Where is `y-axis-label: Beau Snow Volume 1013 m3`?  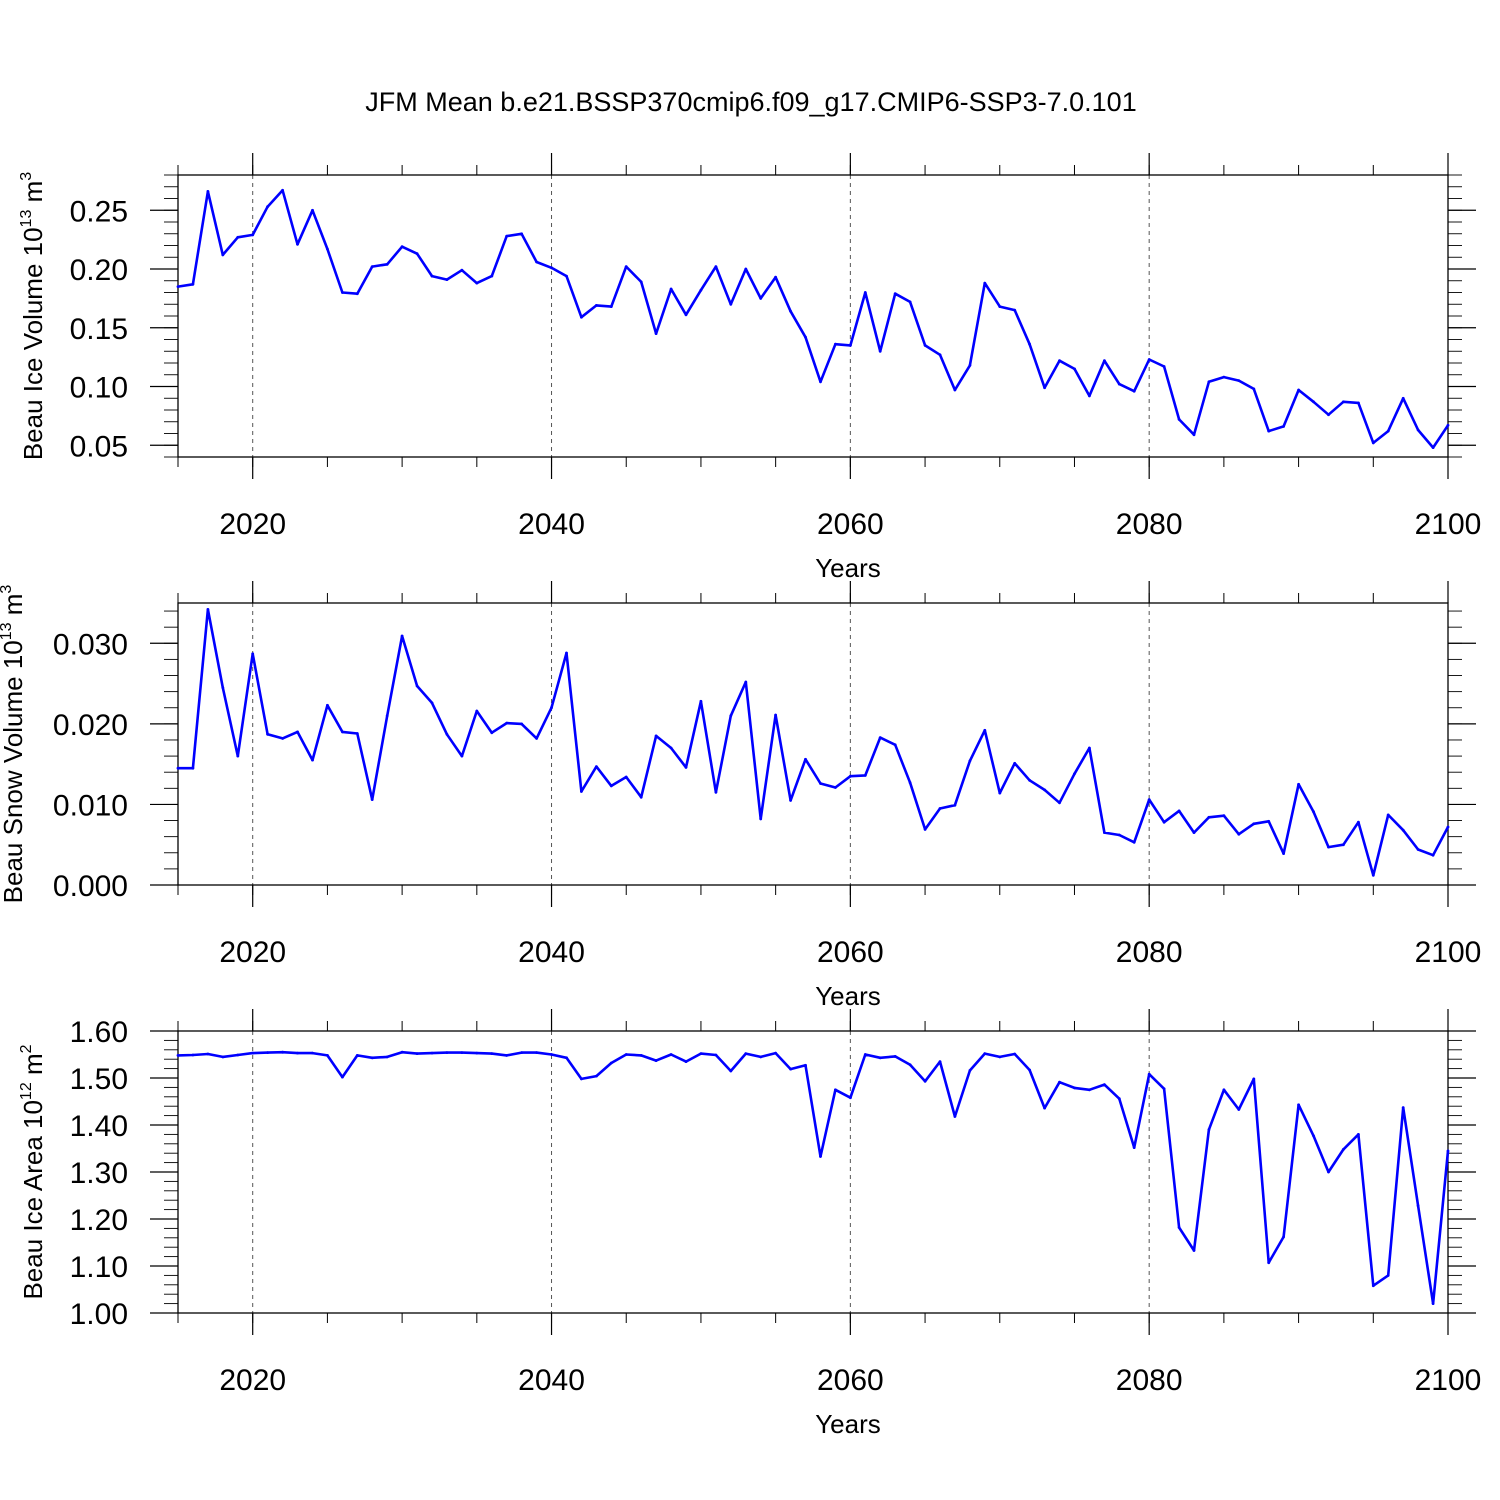 y-axis-label: Beau Snow Volume 1013 m3 is located at coordinates (14, 744).